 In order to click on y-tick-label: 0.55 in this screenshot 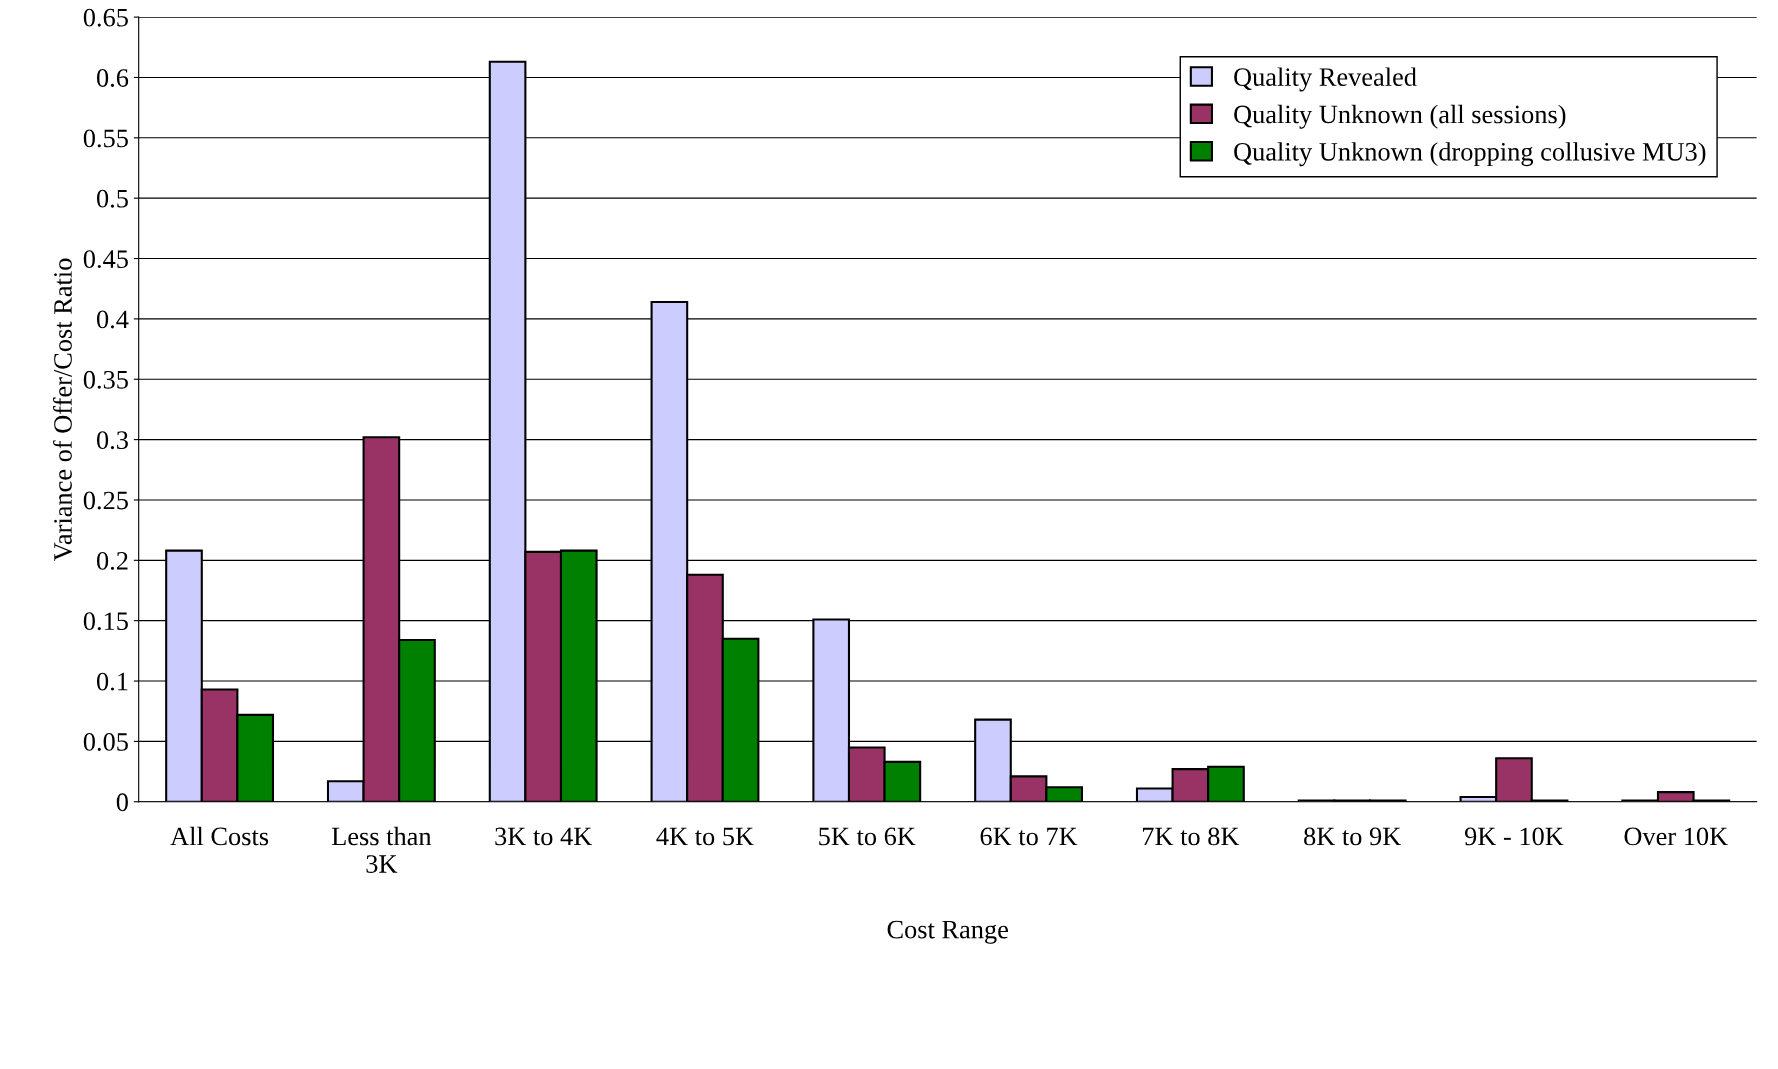, I will do `click(105, 138)`.